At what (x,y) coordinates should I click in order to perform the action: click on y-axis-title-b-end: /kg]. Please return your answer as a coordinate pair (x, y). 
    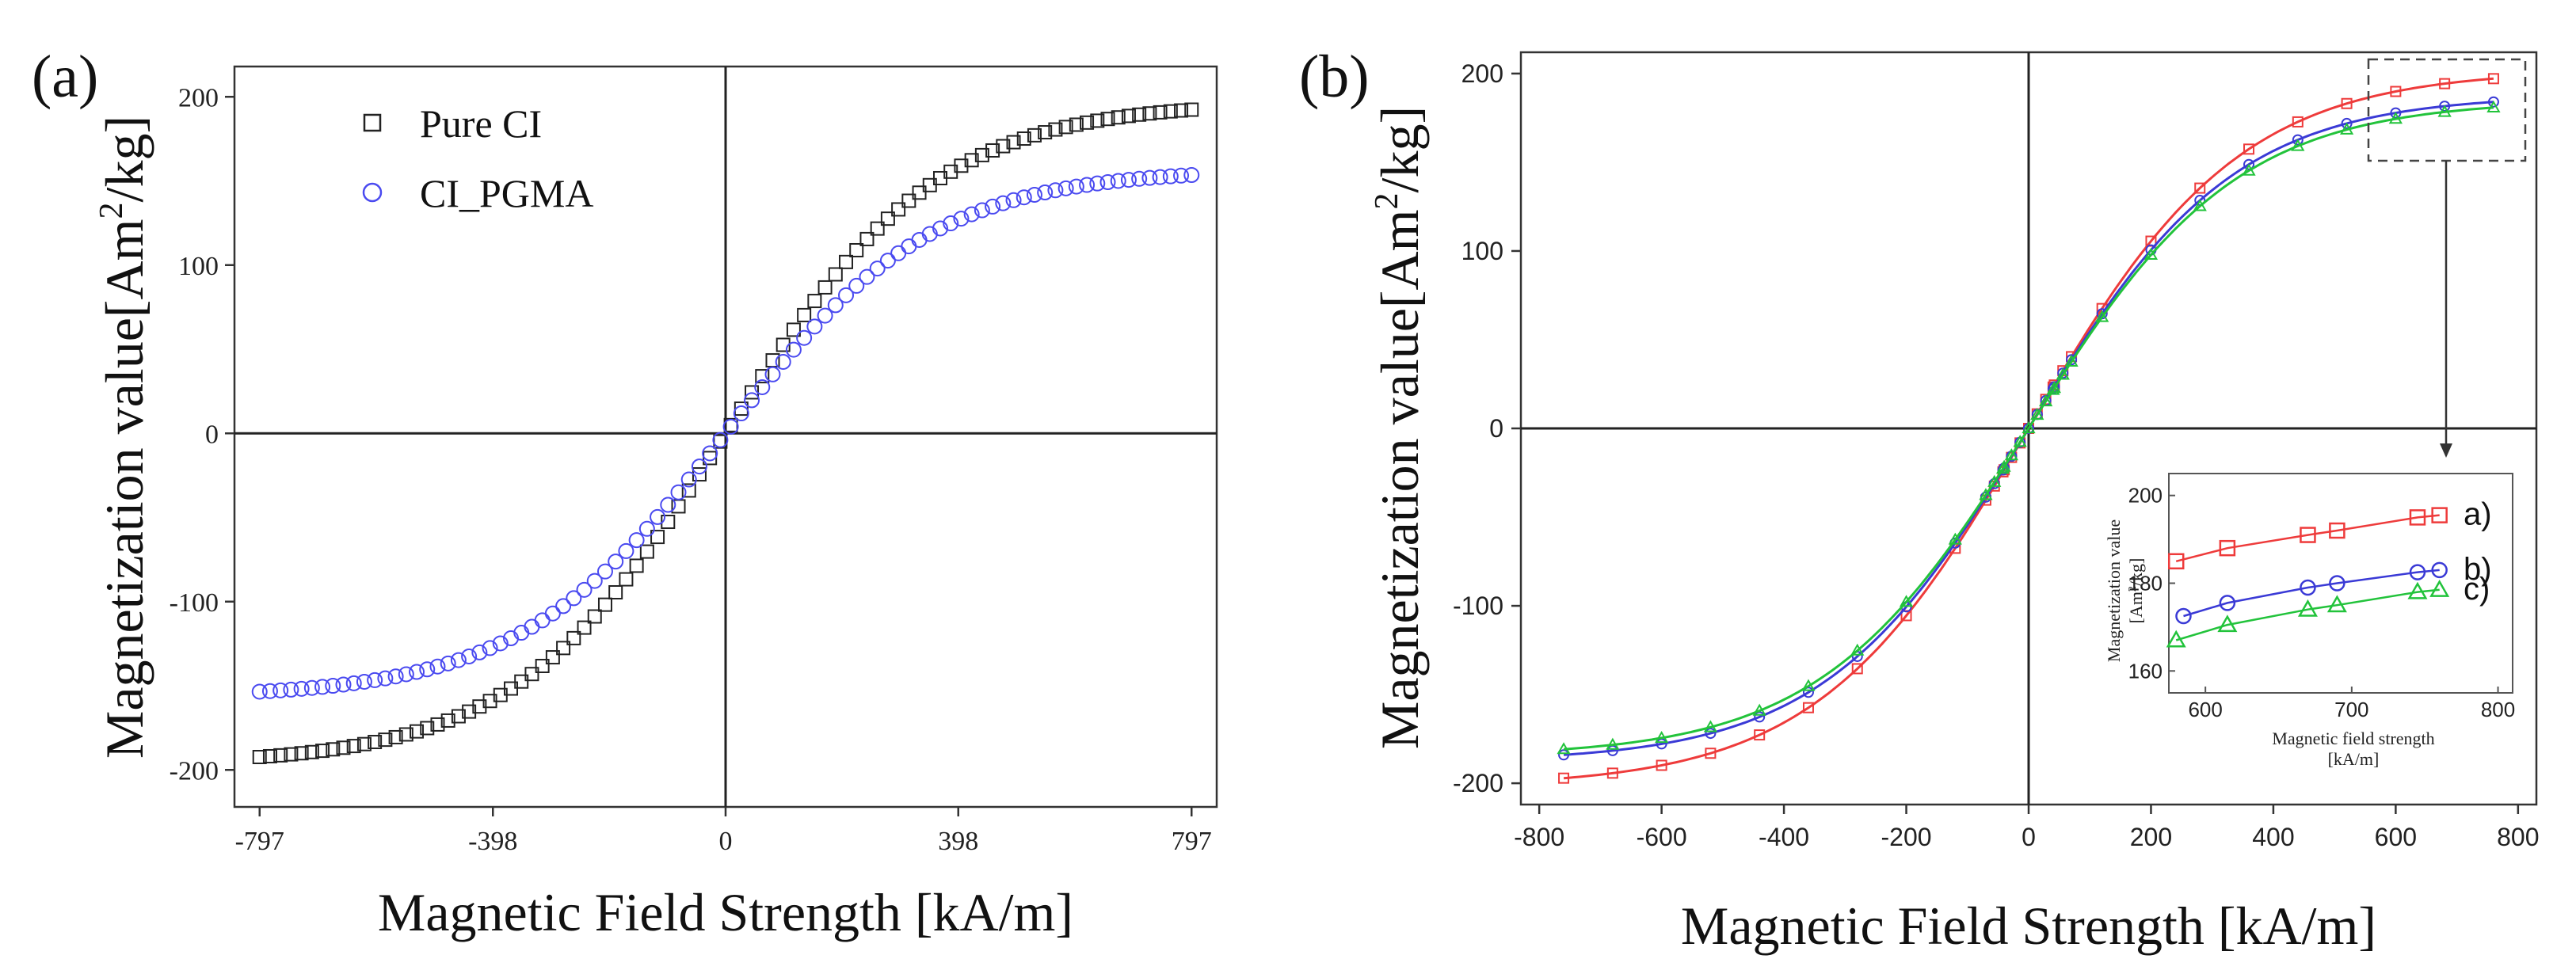
    Looking at the image, I should click on (1400, 149).